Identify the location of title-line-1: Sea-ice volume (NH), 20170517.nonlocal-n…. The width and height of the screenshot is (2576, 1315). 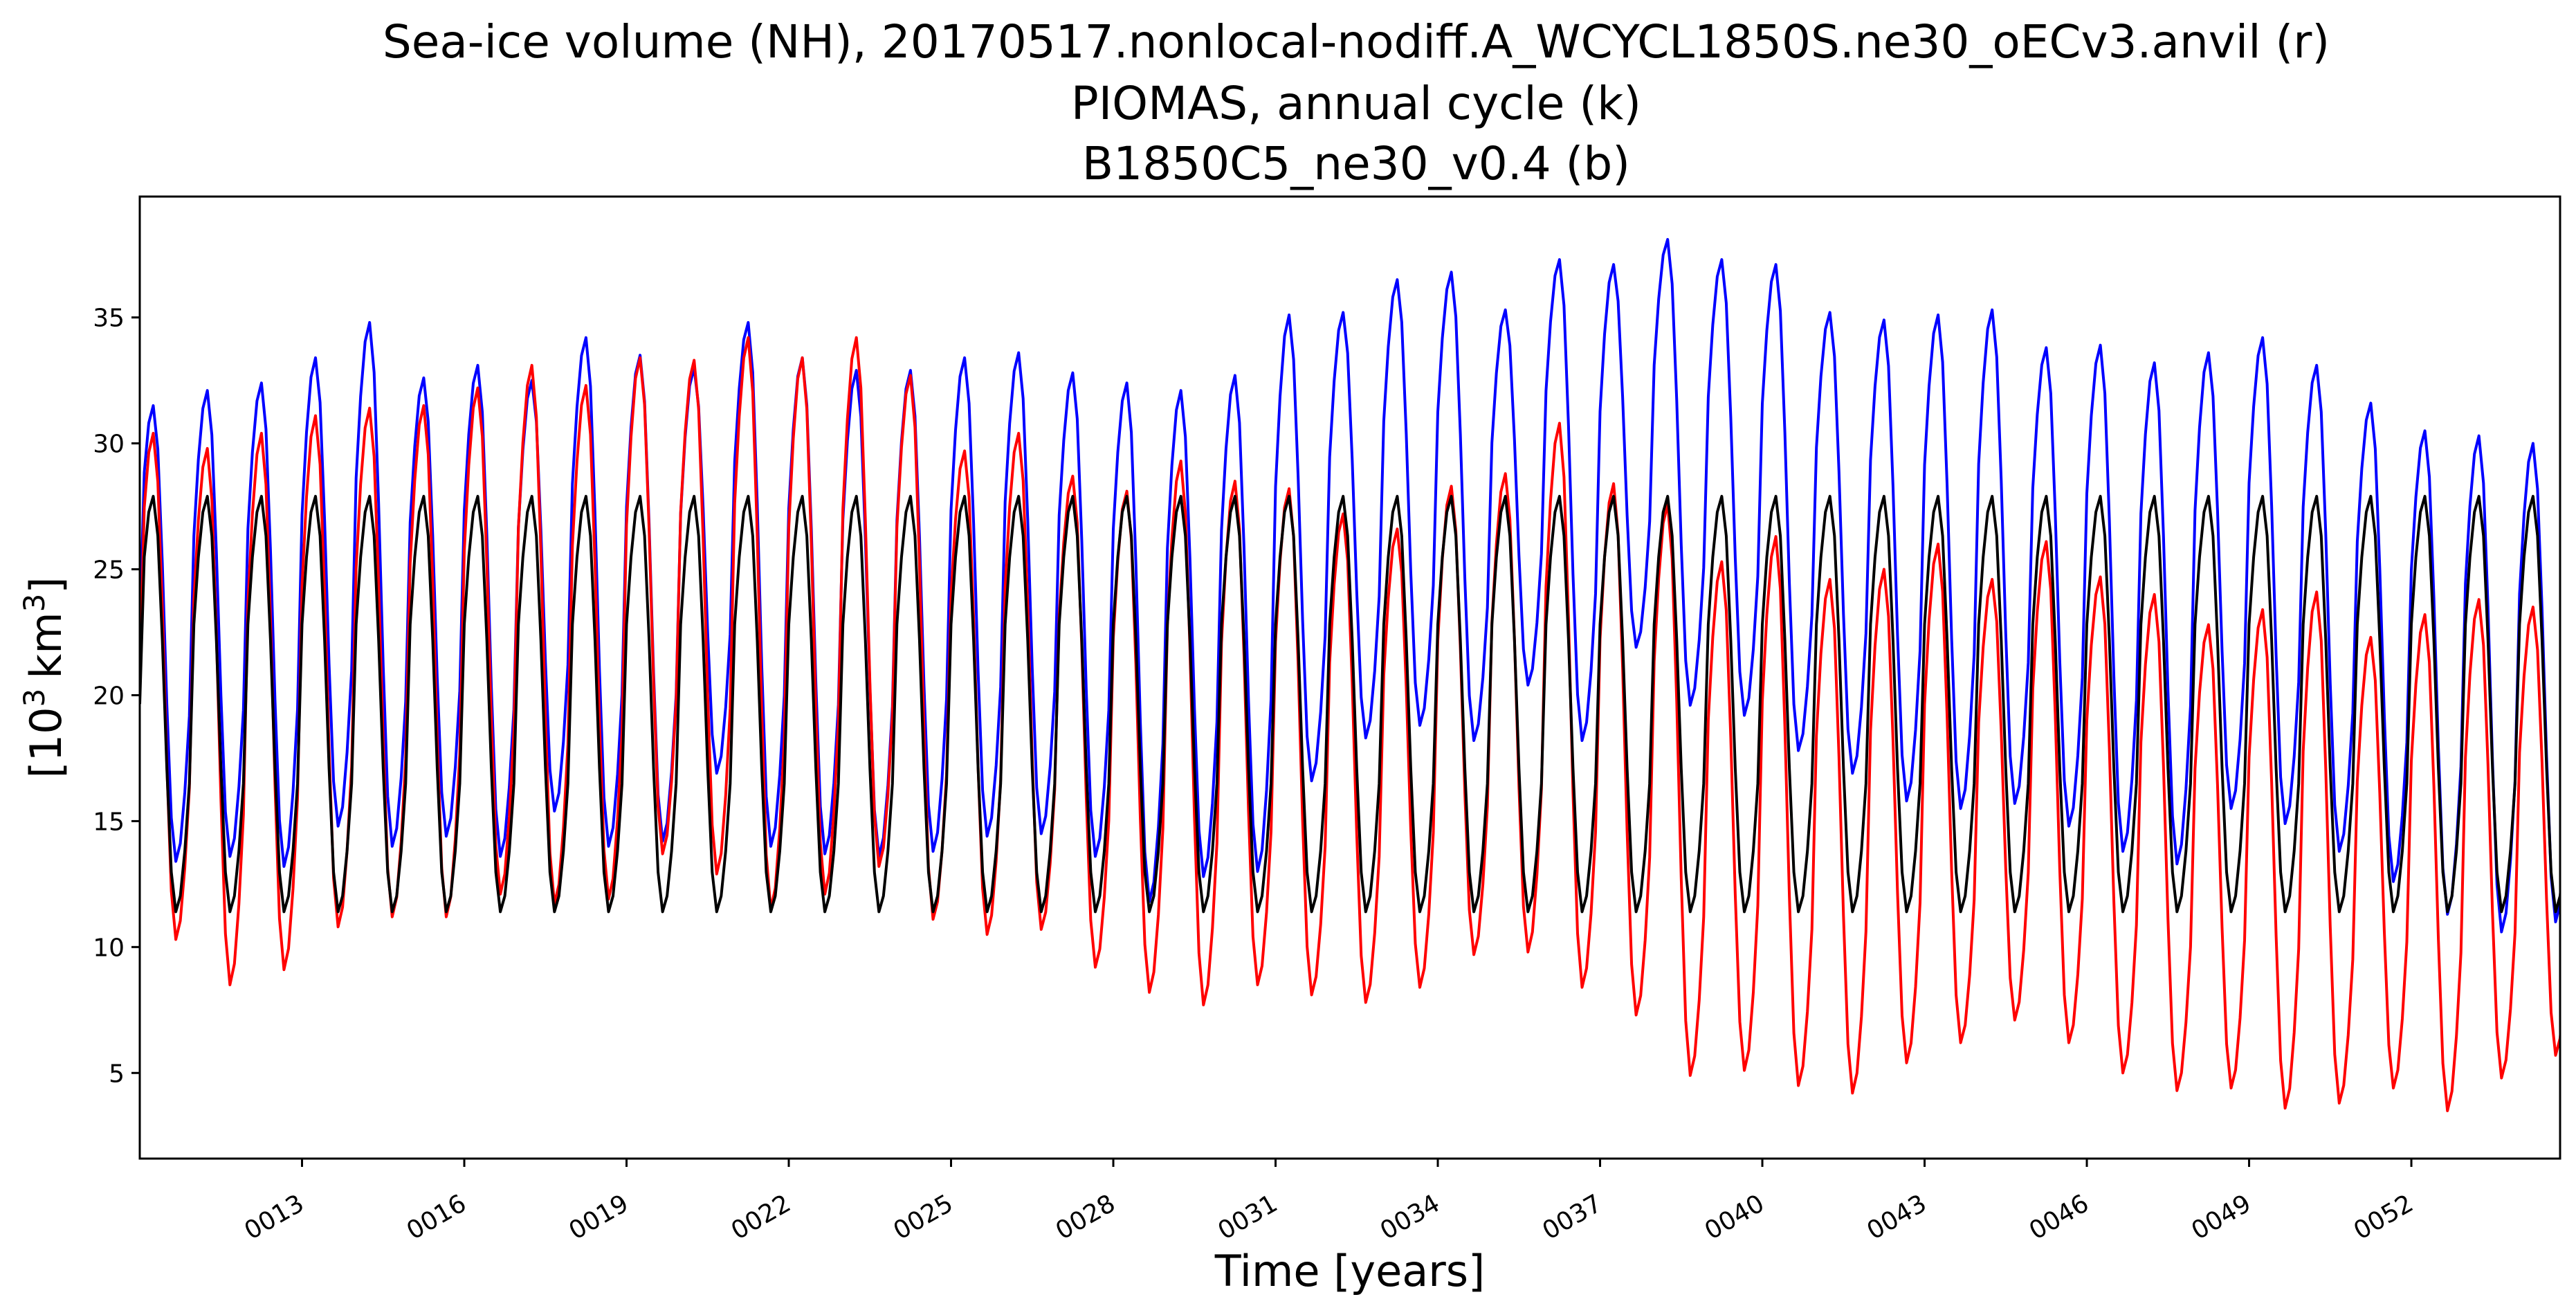
(1357, 42).